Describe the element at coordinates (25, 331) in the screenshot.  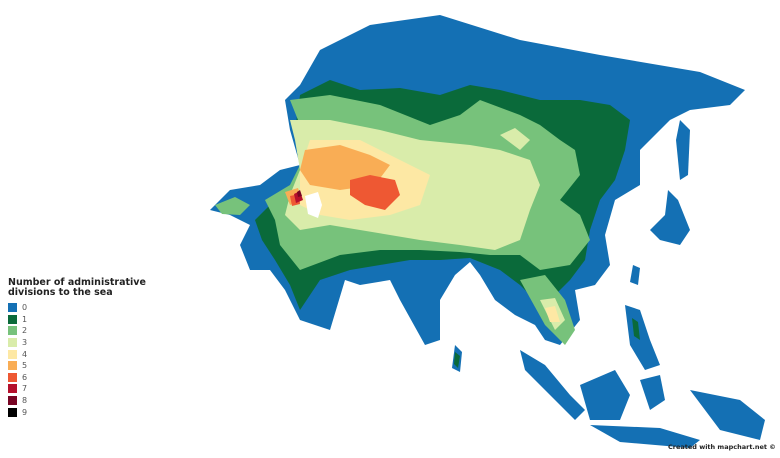
I see `legend-label: 2` at that location.